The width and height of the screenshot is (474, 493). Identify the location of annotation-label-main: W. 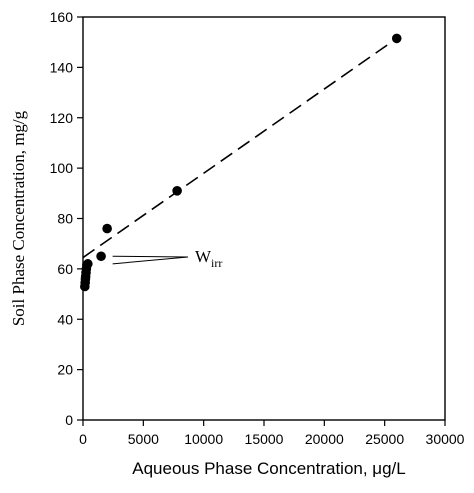
(203, 256).